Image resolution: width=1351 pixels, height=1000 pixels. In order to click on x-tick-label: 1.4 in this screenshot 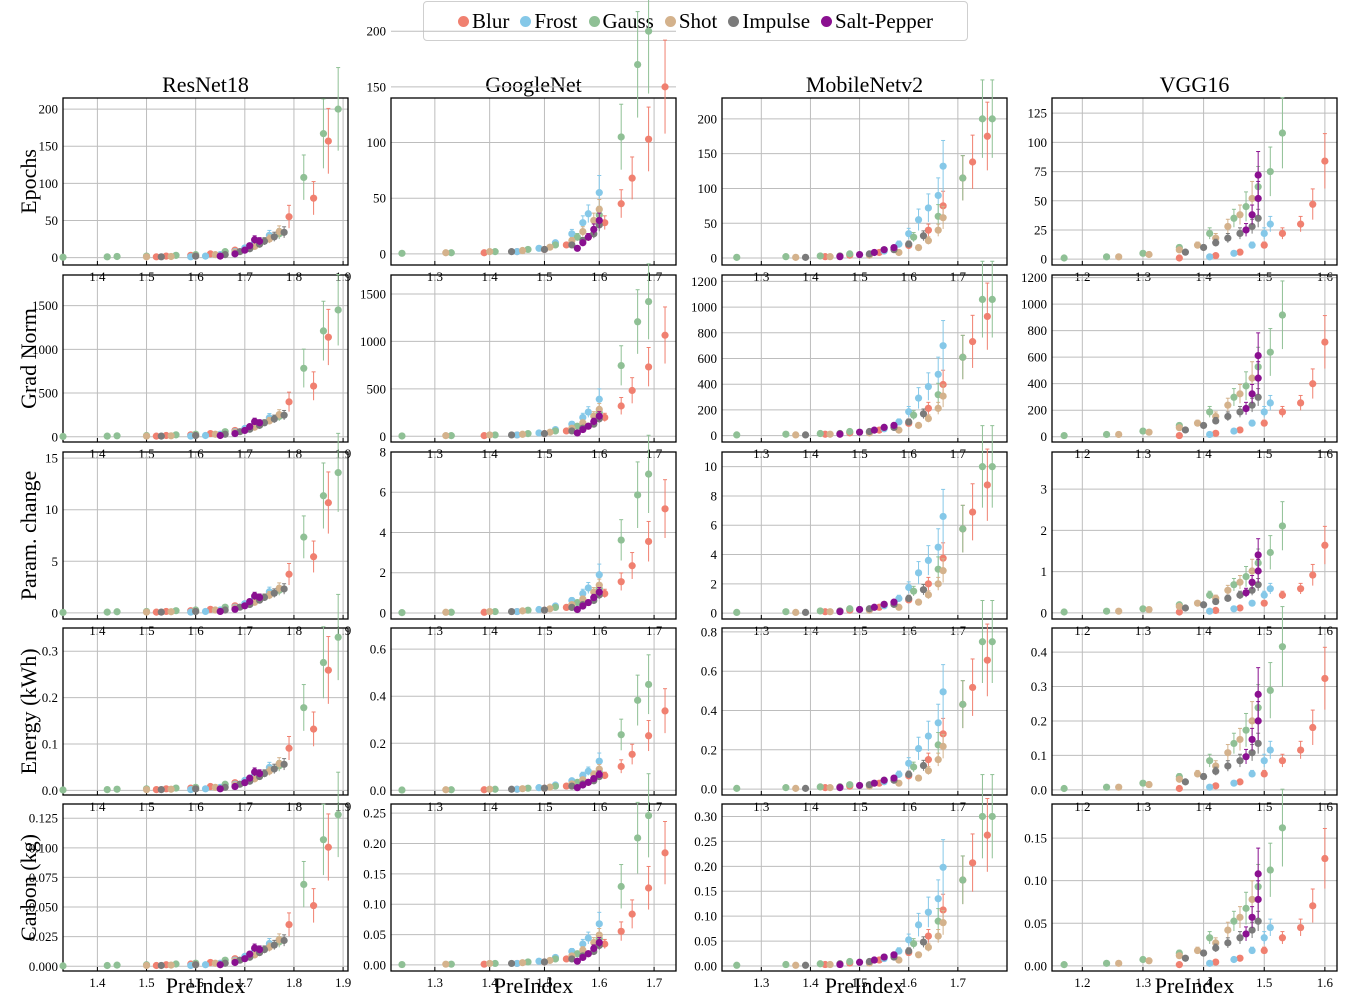, I will do `click(1203, 982)`.